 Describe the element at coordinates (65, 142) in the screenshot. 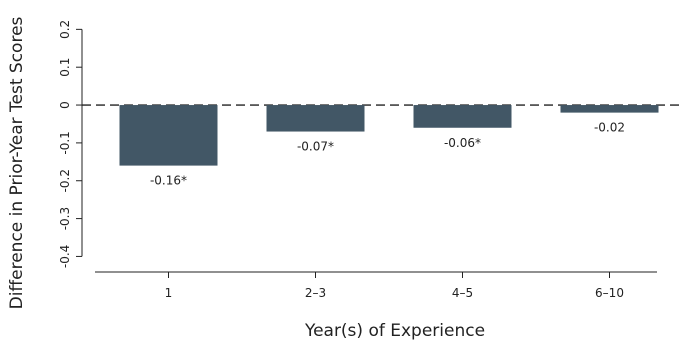

I see `y-tick-label: -0.1` at that location.